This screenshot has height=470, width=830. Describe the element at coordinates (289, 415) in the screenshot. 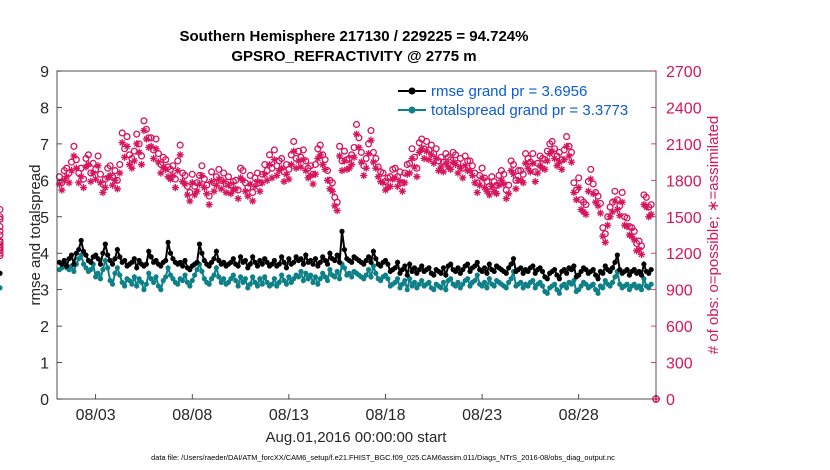

I see `x-tick-label: 08/13` at that location.